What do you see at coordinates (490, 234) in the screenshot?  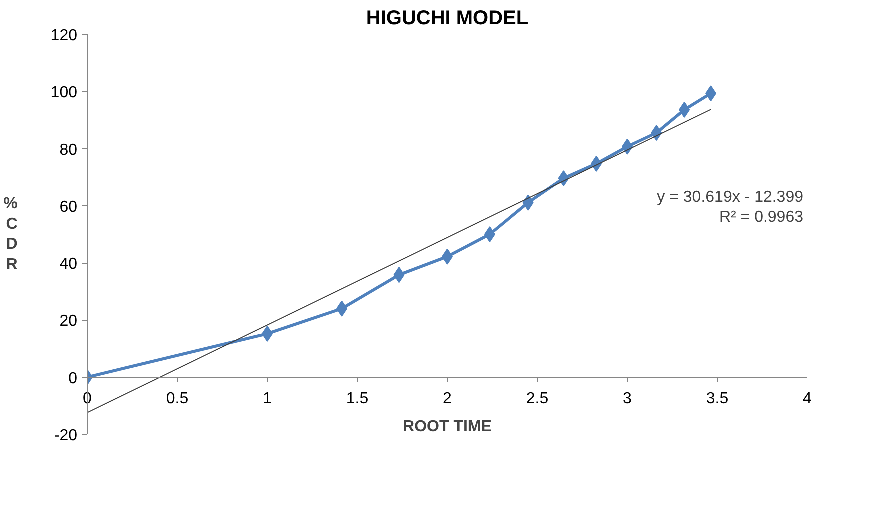 I see `point` at bounding box center [490, 234].